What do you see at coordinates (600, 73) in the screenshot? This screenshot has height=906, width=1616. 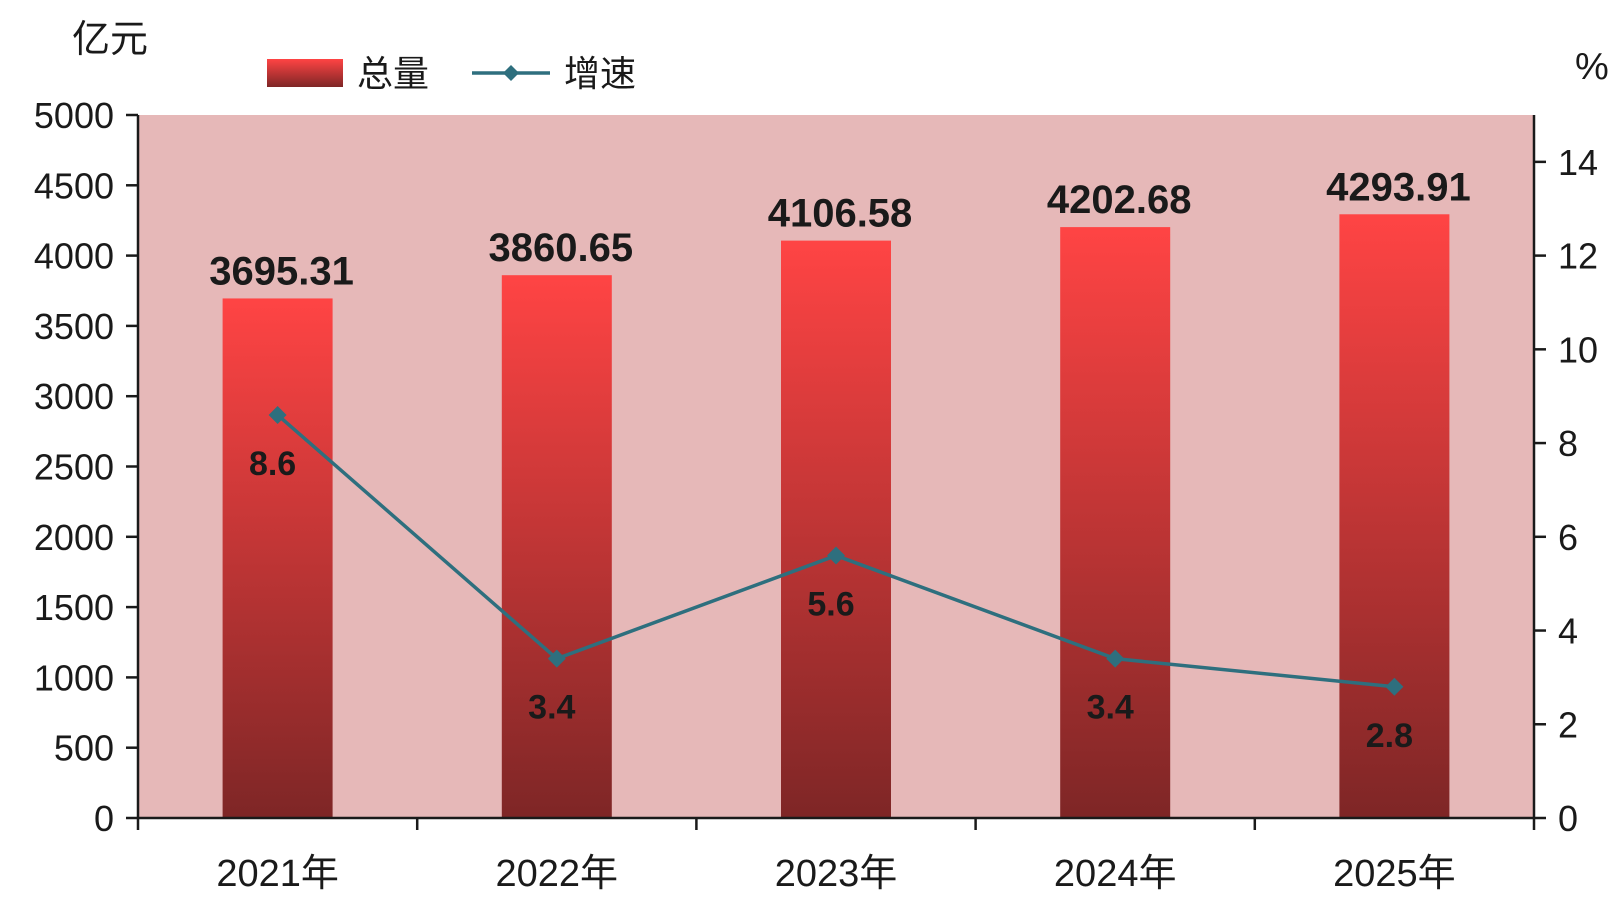 I see `legend-label-growth: 增速` at bounding box center [600, 73].